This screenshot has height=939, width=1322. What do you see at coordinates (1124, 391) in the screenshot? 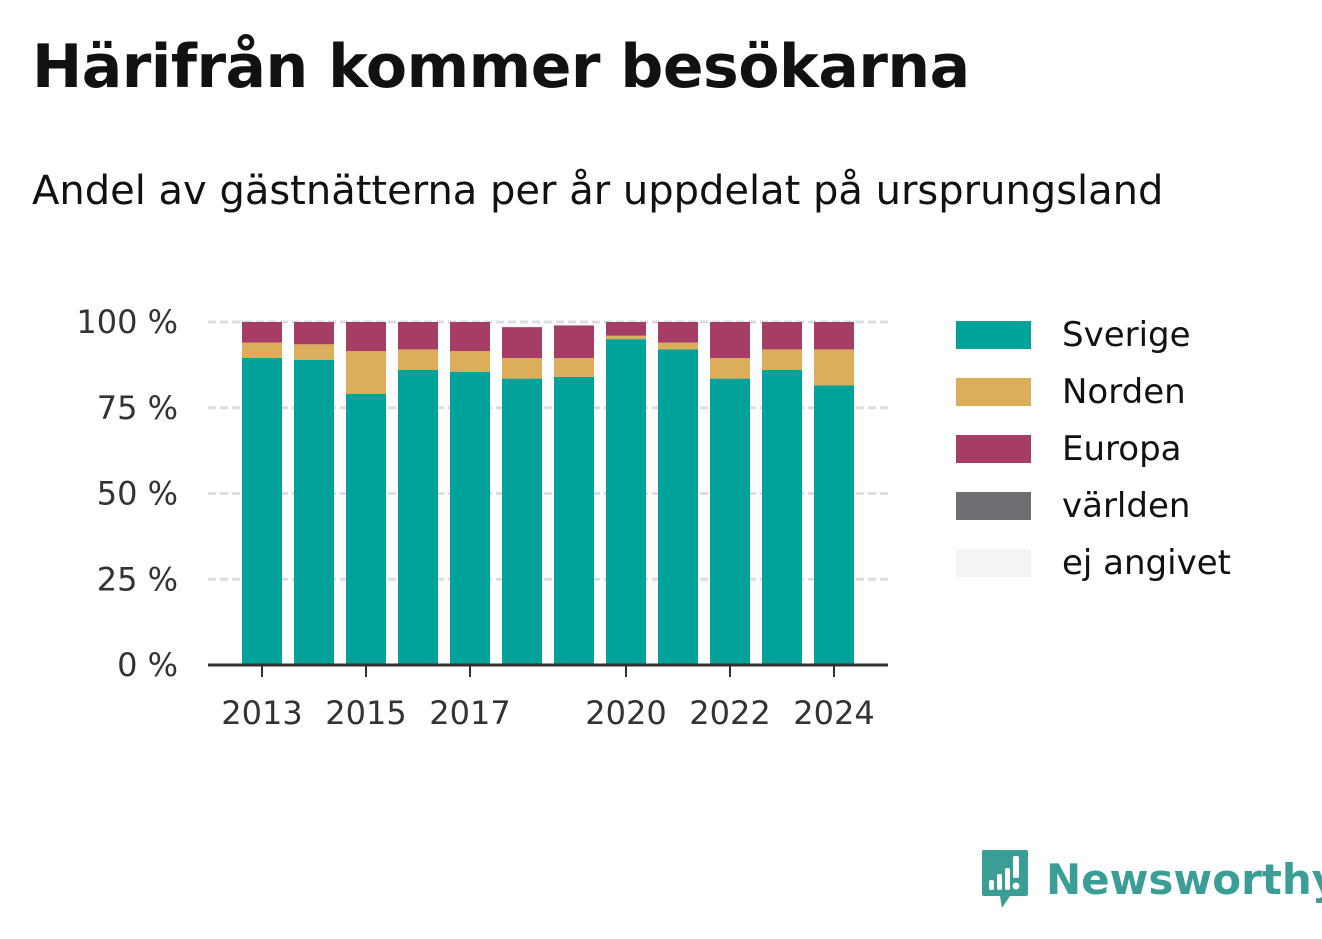
I see `legend-label: Norden` at bounding box center [1124, 391].